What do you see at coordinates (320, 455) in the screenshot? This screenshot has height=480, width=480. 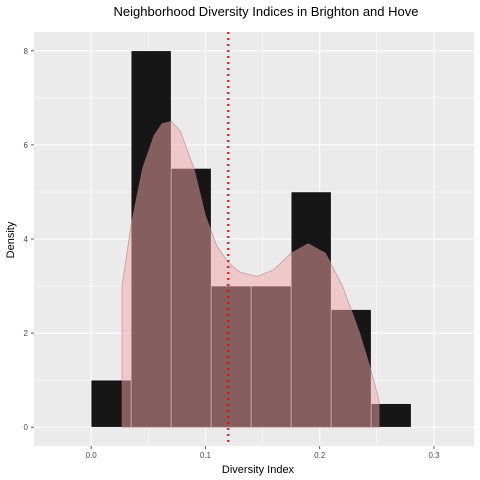 I see `x-tick-label: 0.2` at bounding box center [320, 455].